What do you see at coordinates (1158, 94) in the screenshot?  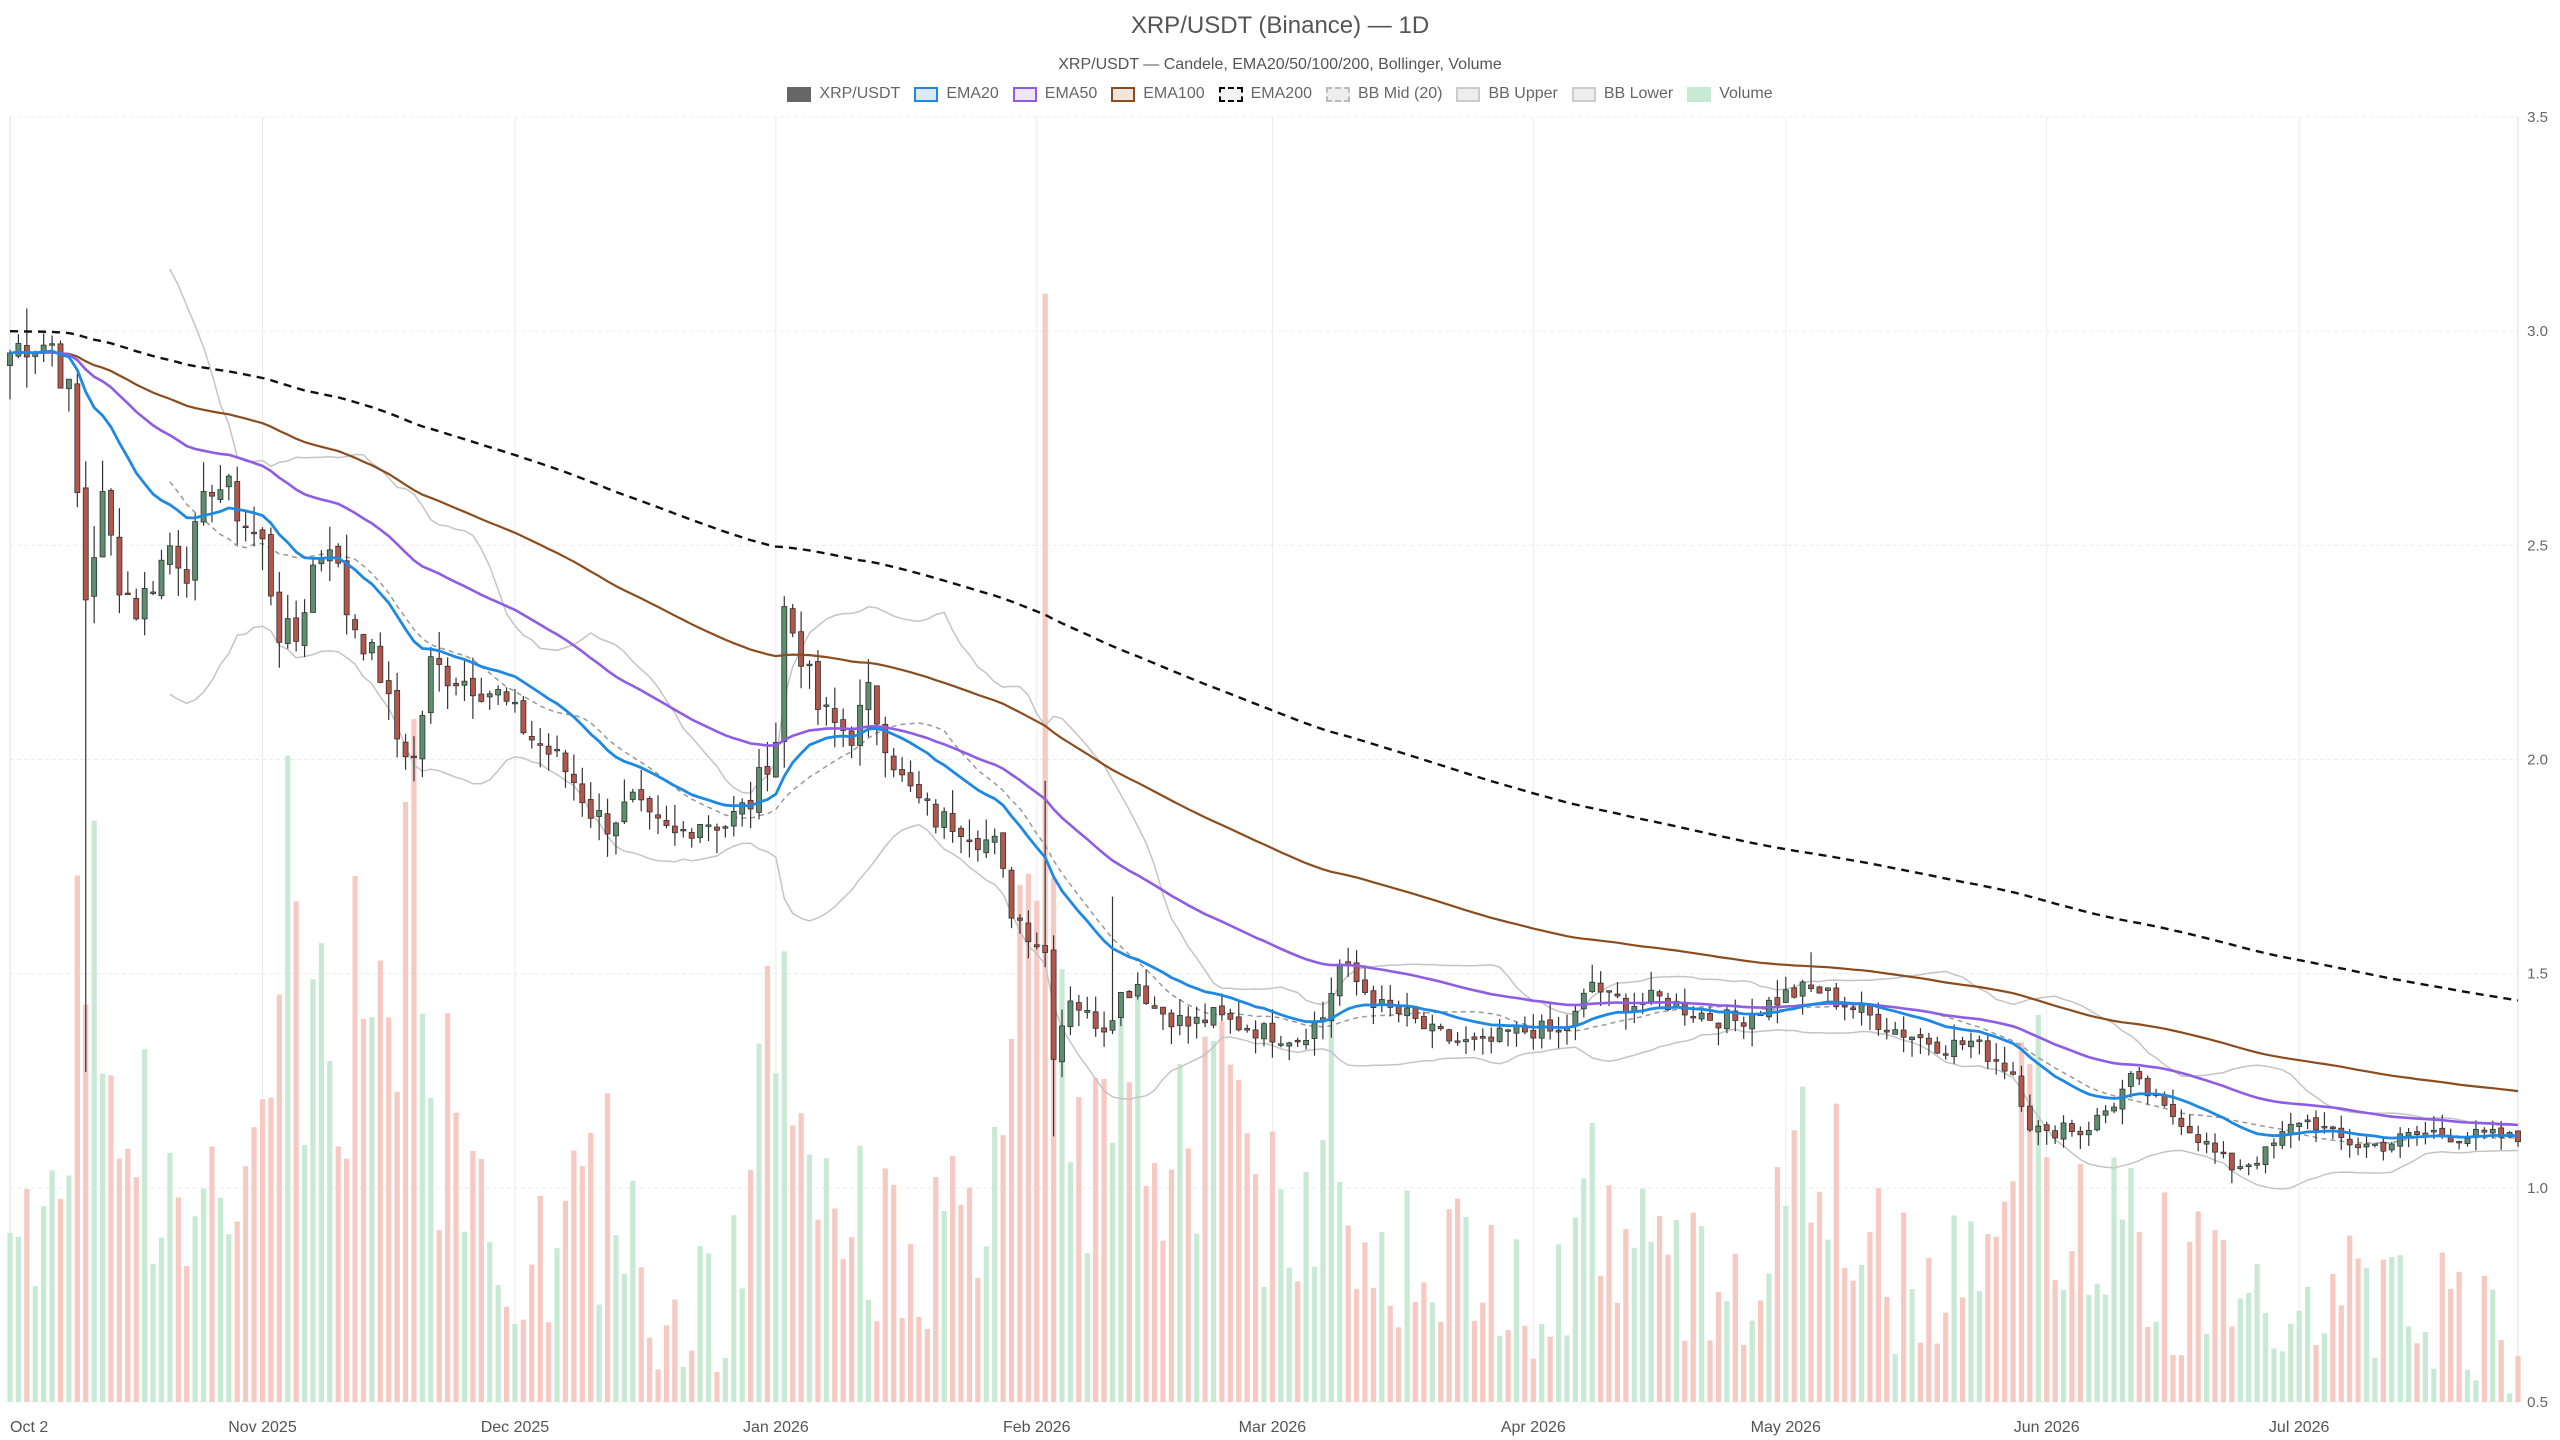 I see `legend-item-ema100: EMA100` at bounding box center [1158, 94].